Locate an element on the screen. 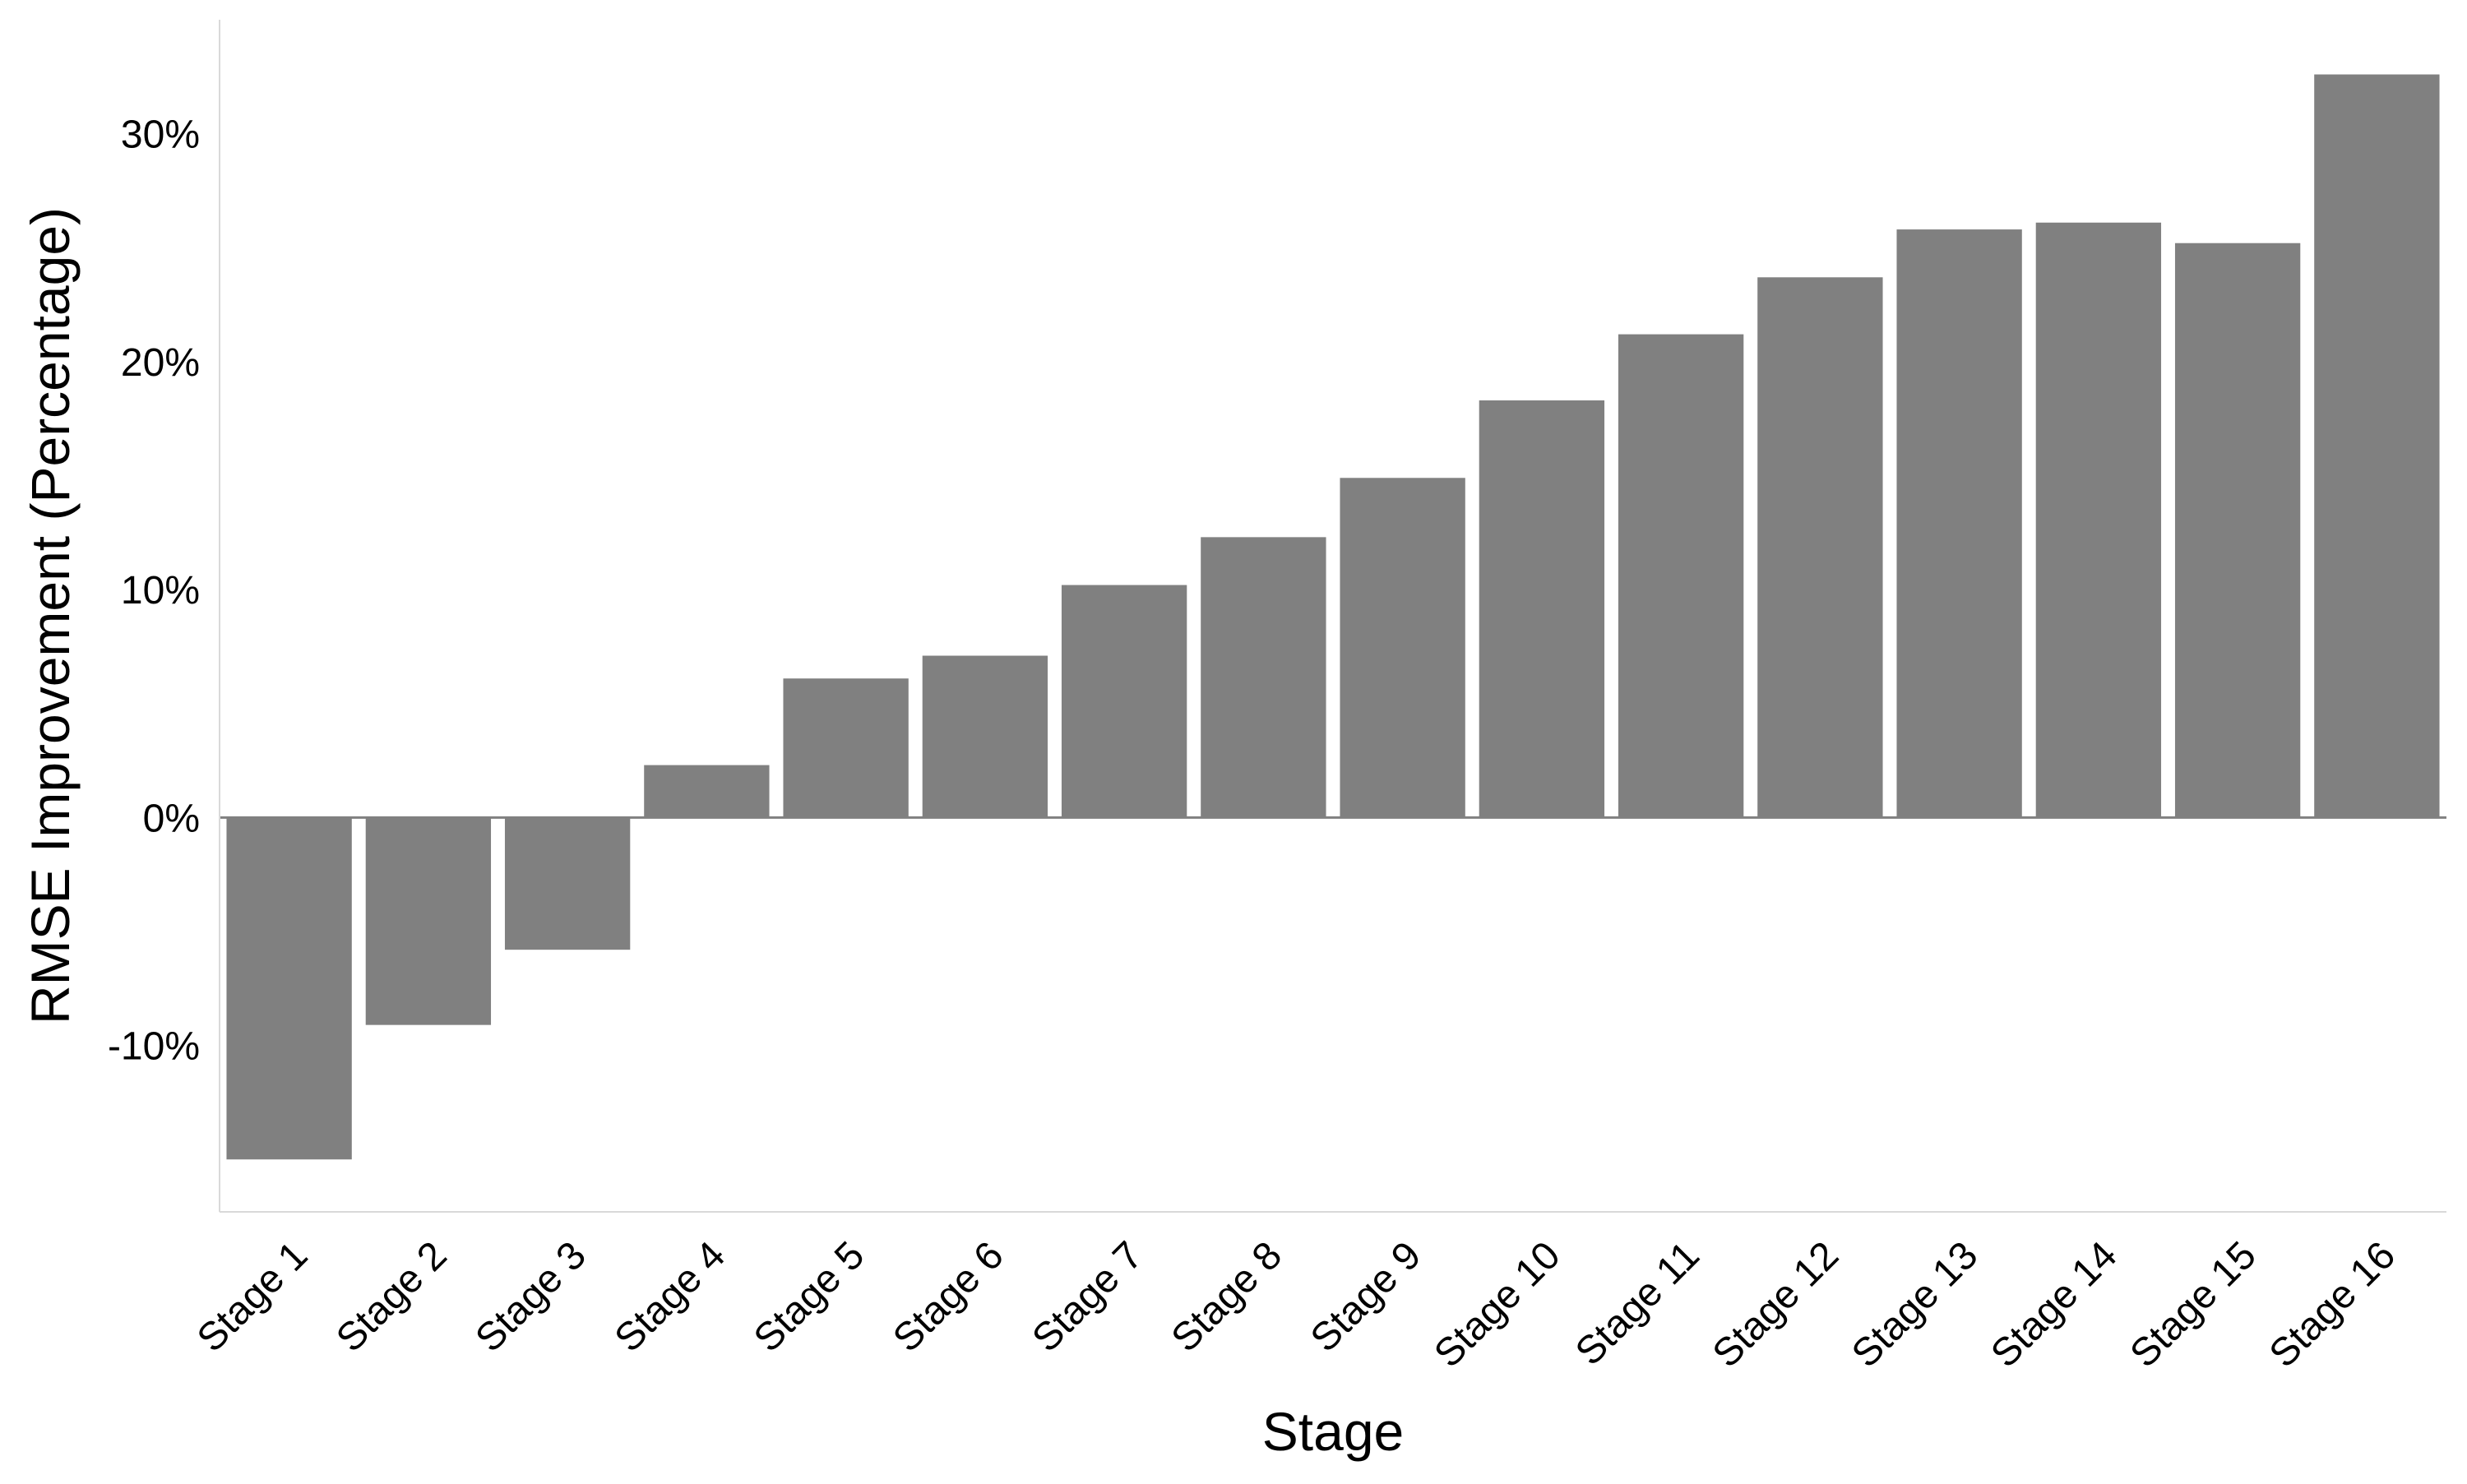  y-axis-ticks: -10% 0% 10% 20% 30% is located at coordinates (154, 591).